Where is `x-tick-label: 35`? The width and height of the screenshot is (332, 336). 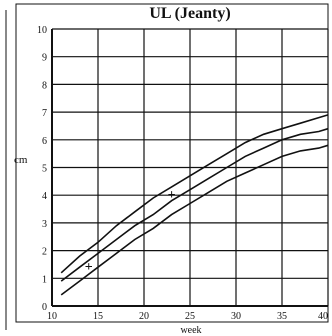 x-tick-label: 35 is located at coordinates (282, 316).